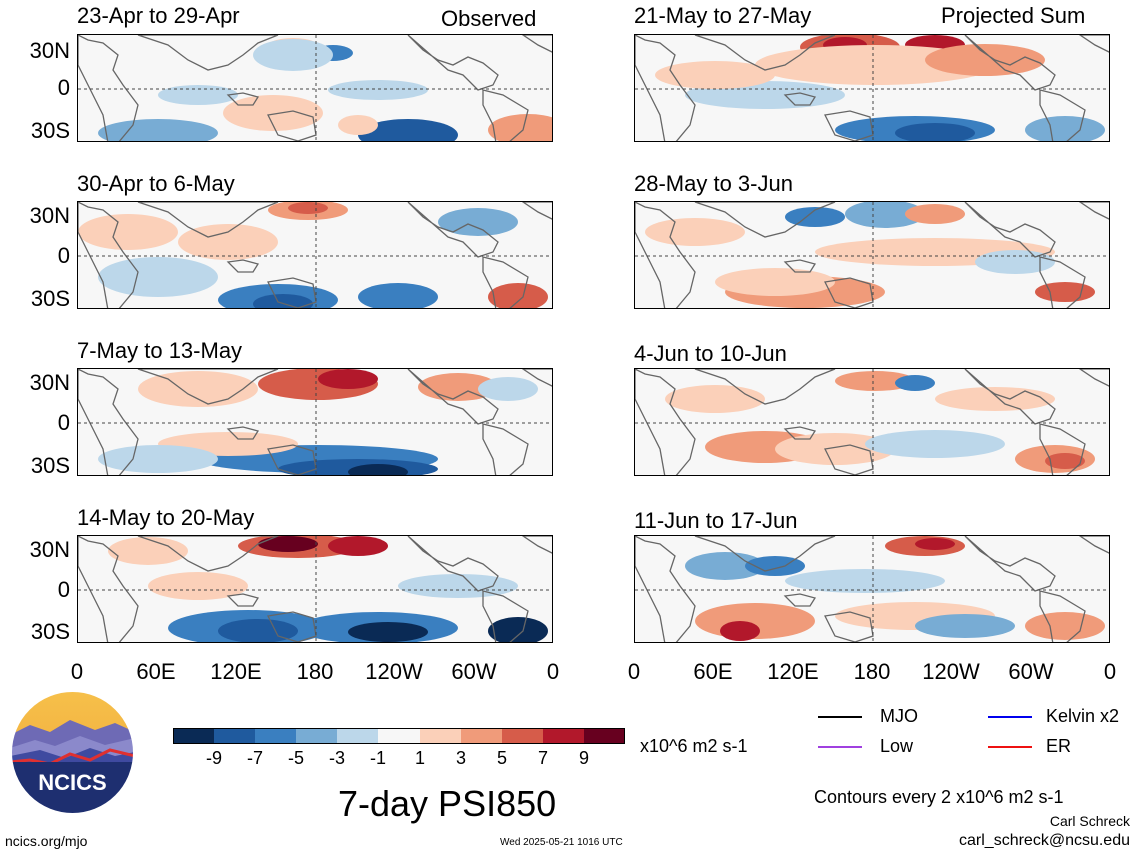  I want to click on panel-title-proj-4: 11-Jun to 17-Jun, so click(716, 520).